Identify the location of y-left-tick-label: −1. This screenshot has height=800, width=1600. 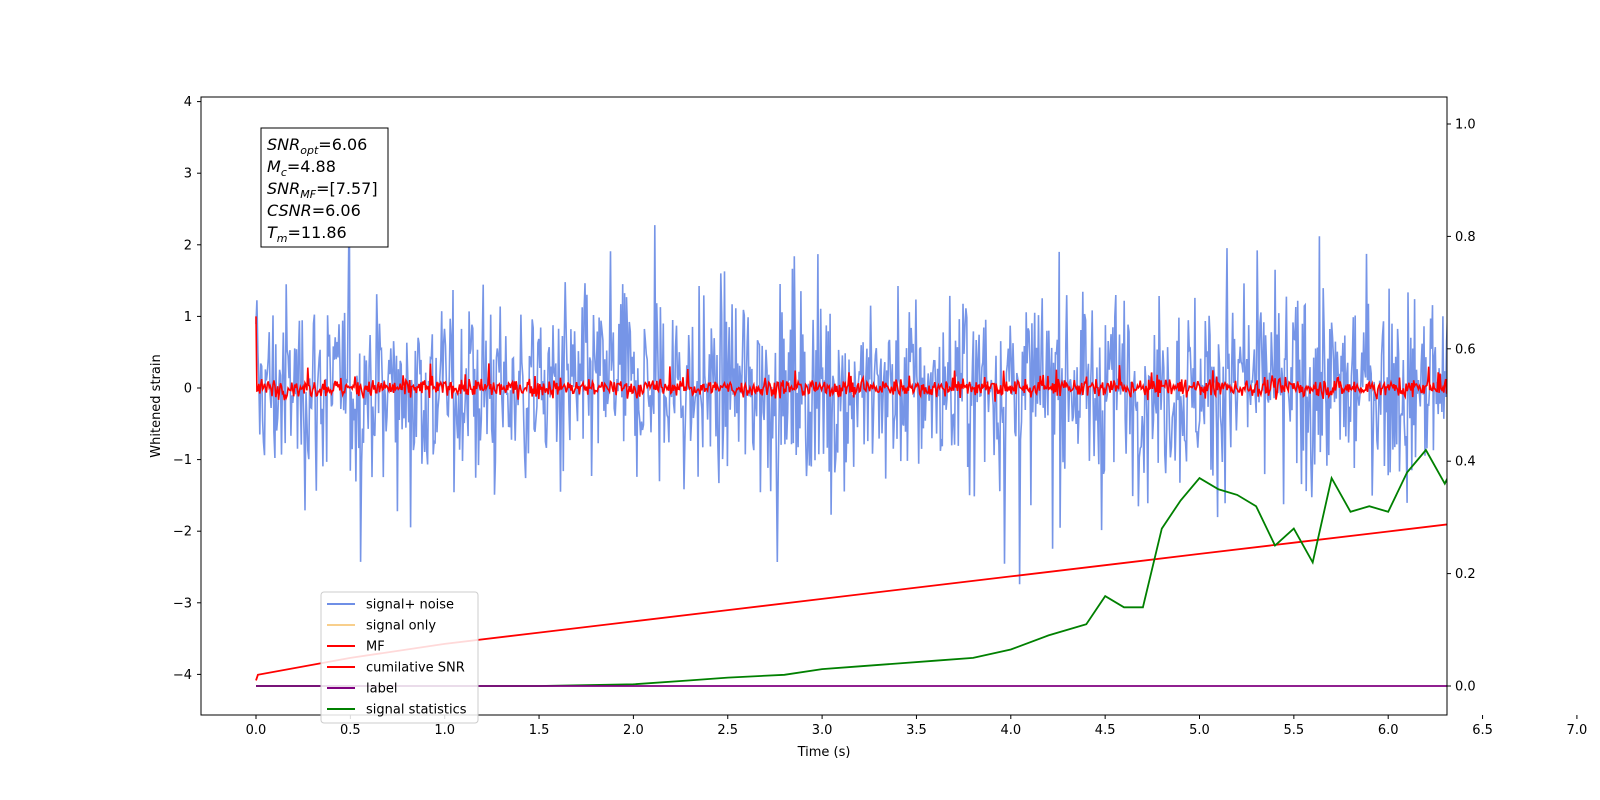
(182, 460).